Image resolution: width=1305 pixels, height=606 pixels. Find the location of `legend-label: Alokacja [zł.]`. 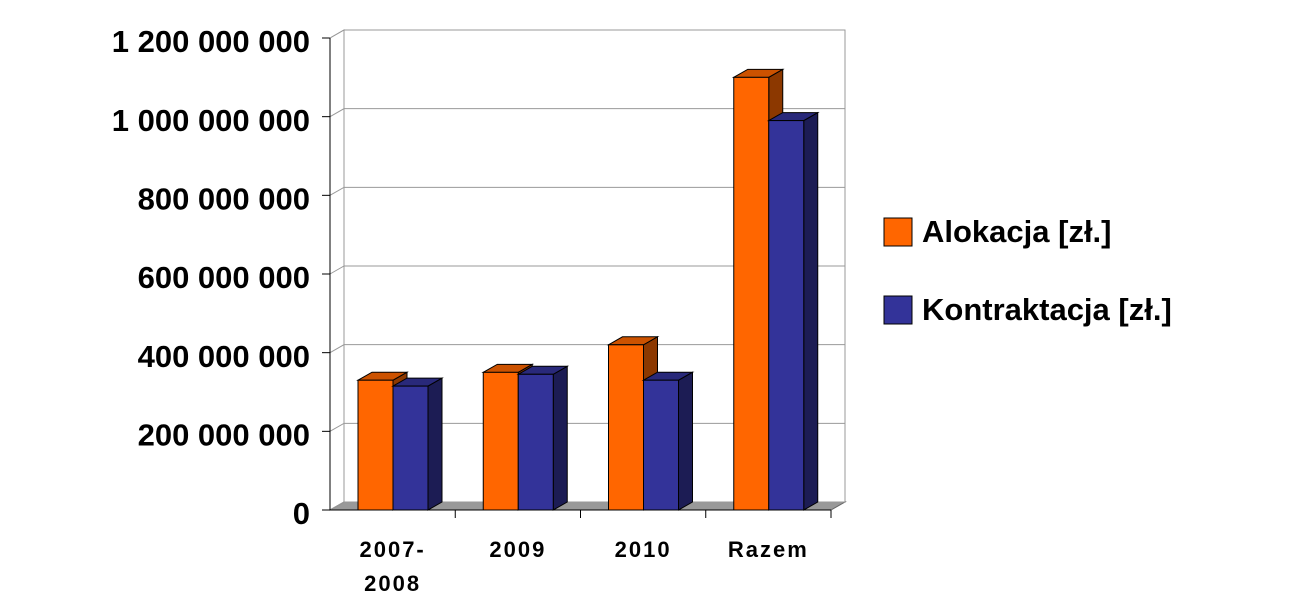

legend-label: Alokacja [zł.] is located at coordinates (1017, 231).